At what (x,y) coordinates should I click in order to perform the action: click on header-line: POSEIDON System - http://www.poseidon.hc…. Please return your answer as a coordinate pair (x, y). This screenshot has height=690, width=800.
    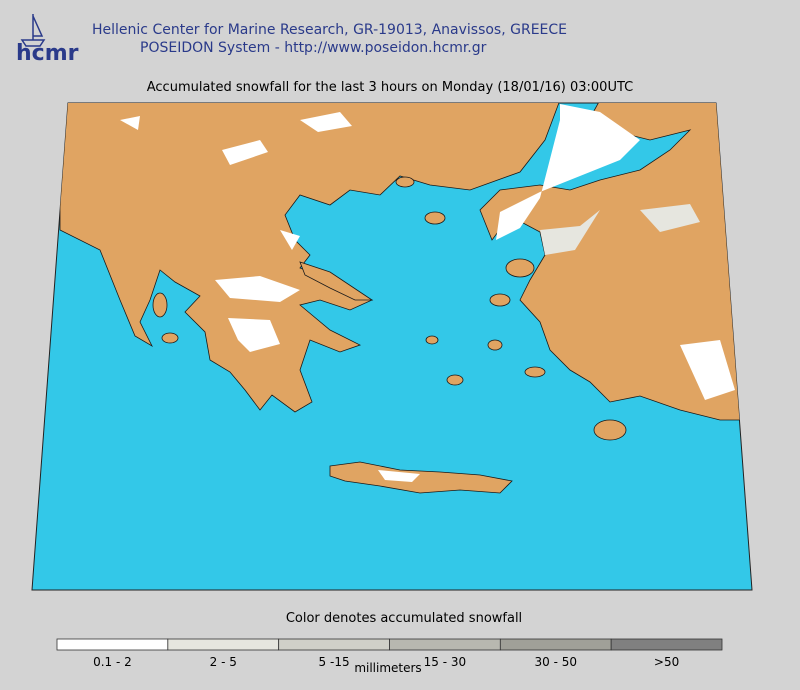
    Looking at the image, I should click on (313, 48).